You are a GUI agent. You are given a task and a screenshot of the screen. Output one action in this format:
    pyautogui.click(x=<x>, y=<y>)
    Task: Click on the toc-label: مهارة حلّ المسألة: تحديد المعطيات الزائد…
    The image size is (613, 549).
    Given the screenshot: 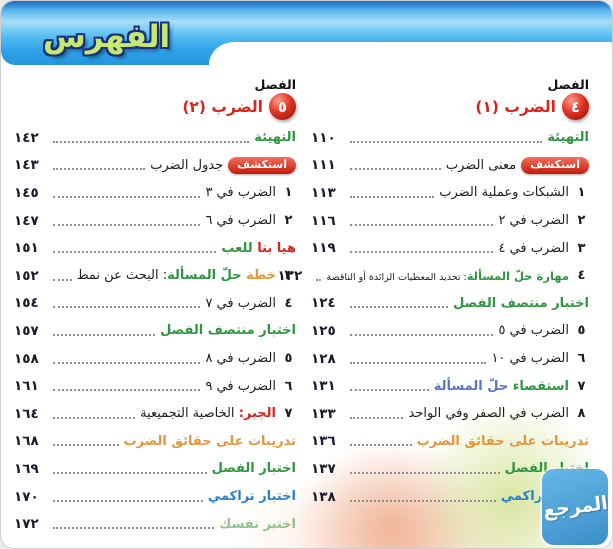 What is the action you would take?
    pyautogui.click(x=447, y=276)
    